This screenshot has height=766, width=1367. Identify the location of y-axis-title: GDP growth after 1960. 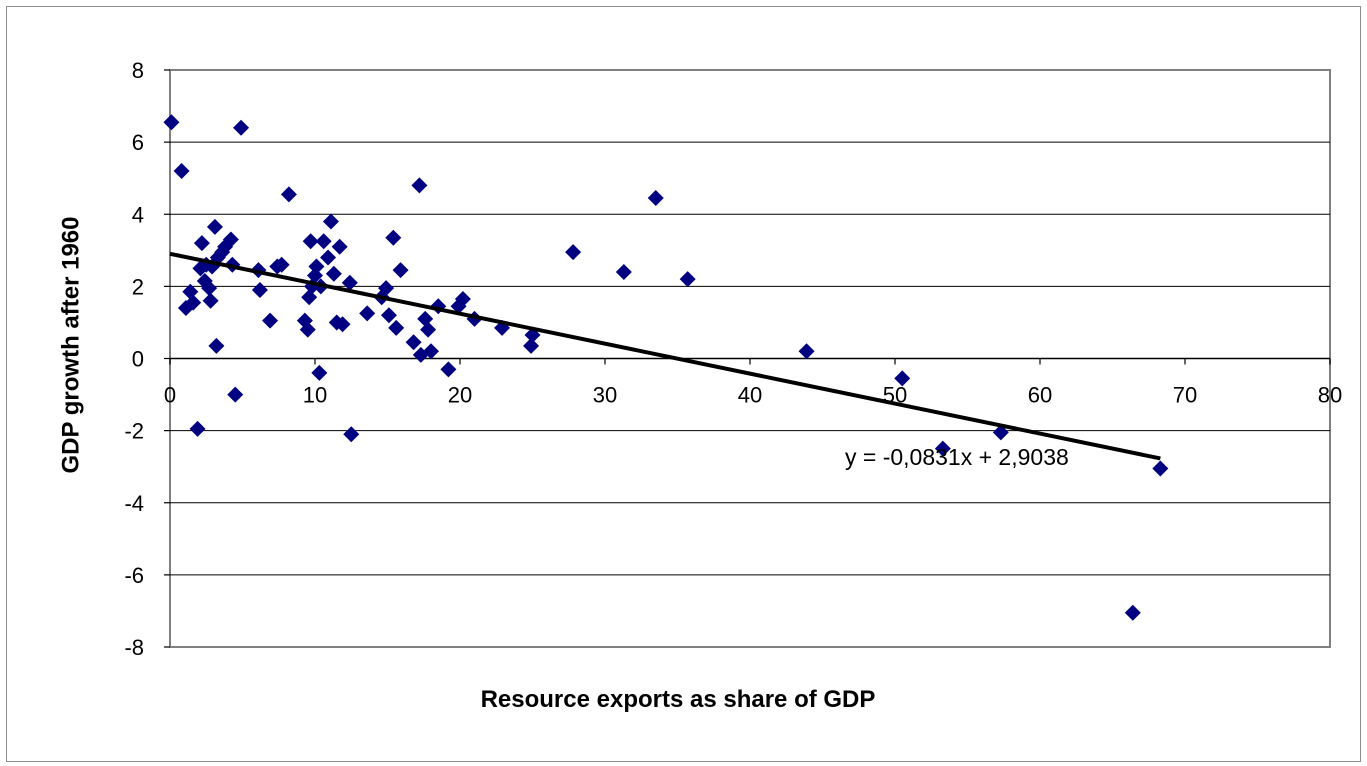
(70, 345).